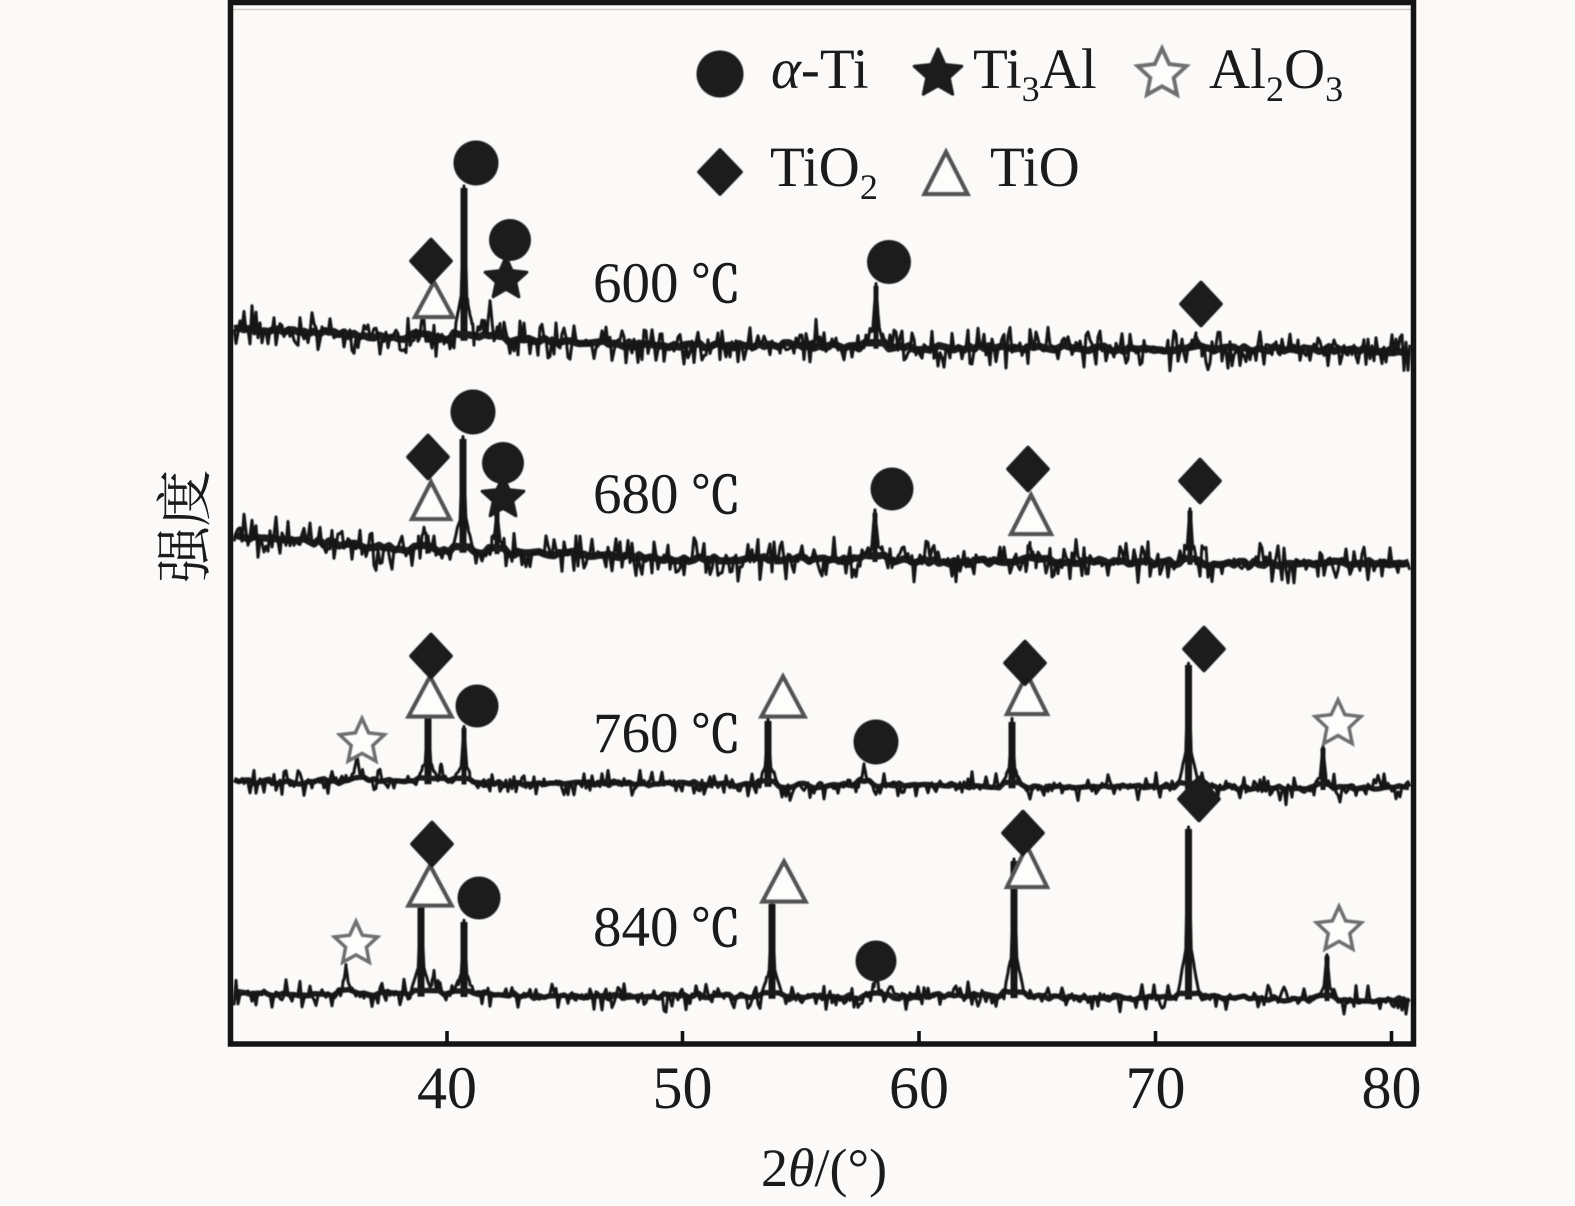 This screenshot has height=1206, width=1575. What do you see at coordinates (636, 283) in the screenshot?
I see `svg-text: 600` at bounding box center [636, 283].